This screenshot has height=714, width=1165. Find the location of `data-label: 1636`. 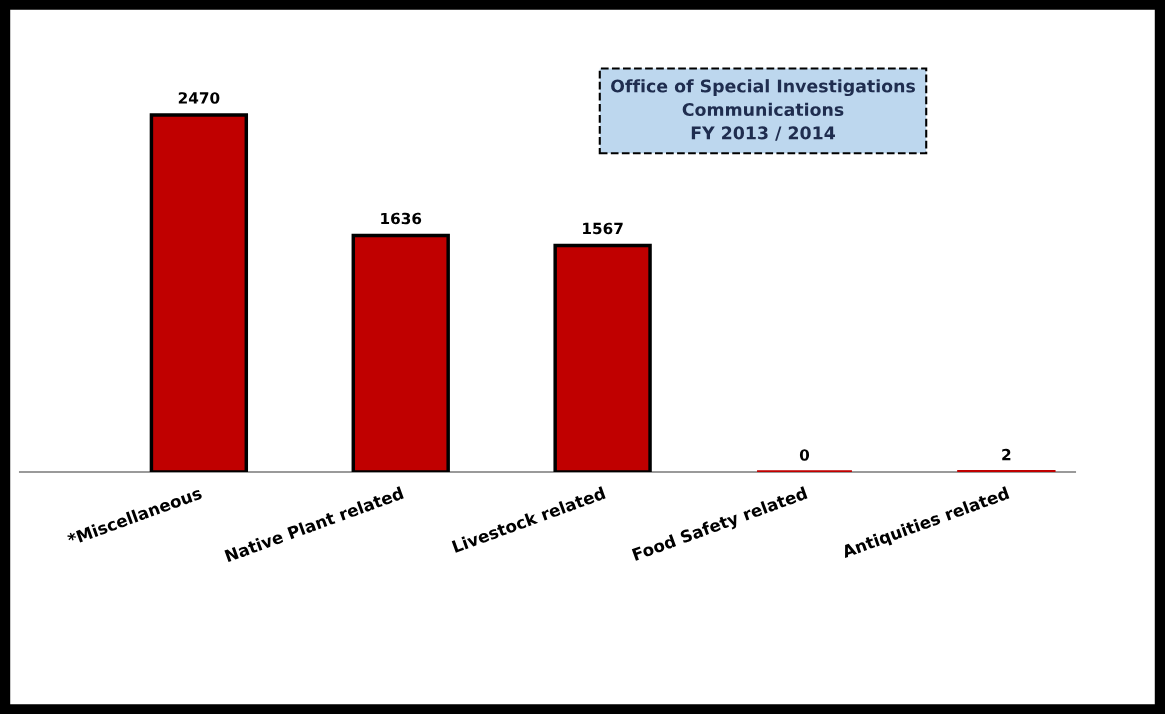

data-label: 1636 is located at coordinates (401, 218).